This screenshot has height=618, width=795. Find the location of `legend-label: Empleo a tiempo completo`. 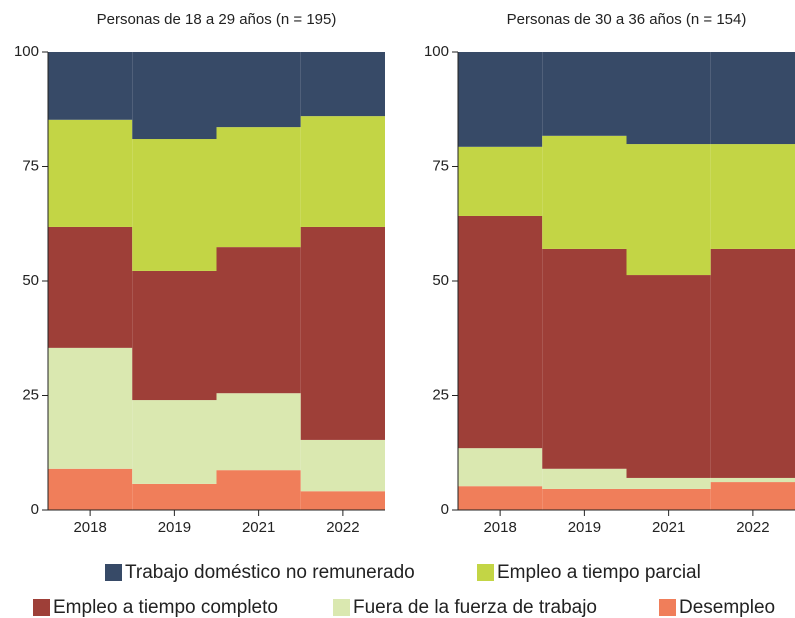

legend-label: Empleo a tiempo completo is located at coordinates (165, 607).